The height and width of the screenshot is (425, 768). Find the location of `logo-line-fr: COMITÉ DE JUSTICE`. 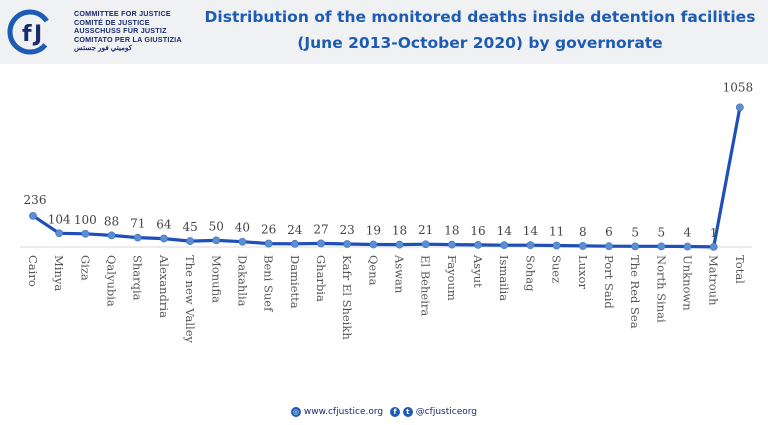

logo-line-fr: COMITÉ DE JUSTICE is located at coordinates (112, 22).